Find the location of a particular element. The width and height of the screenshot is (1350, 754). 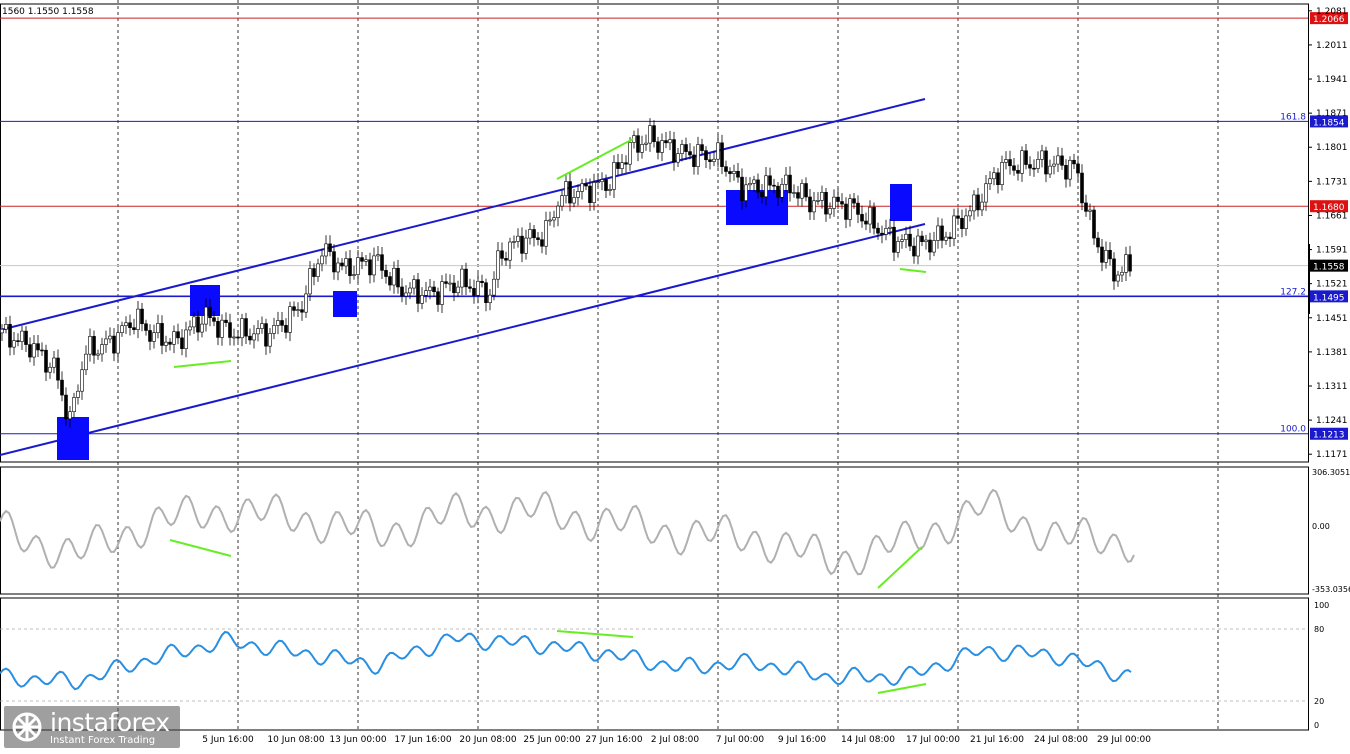

price-tick-label: 1.2011 is located at coordinates (1332, 46).